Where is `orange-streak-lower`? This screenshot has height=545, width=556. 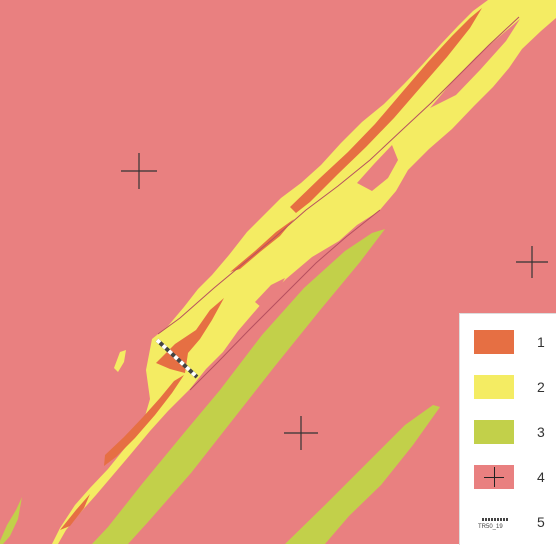
orange-streak-lower is located at coordinates (75, 512).